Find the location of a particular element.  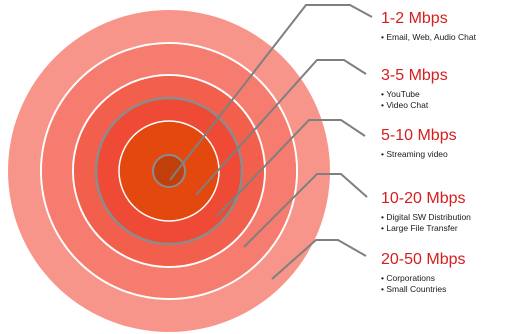

tier-item: YouTube is located at coordinates (445, 94).